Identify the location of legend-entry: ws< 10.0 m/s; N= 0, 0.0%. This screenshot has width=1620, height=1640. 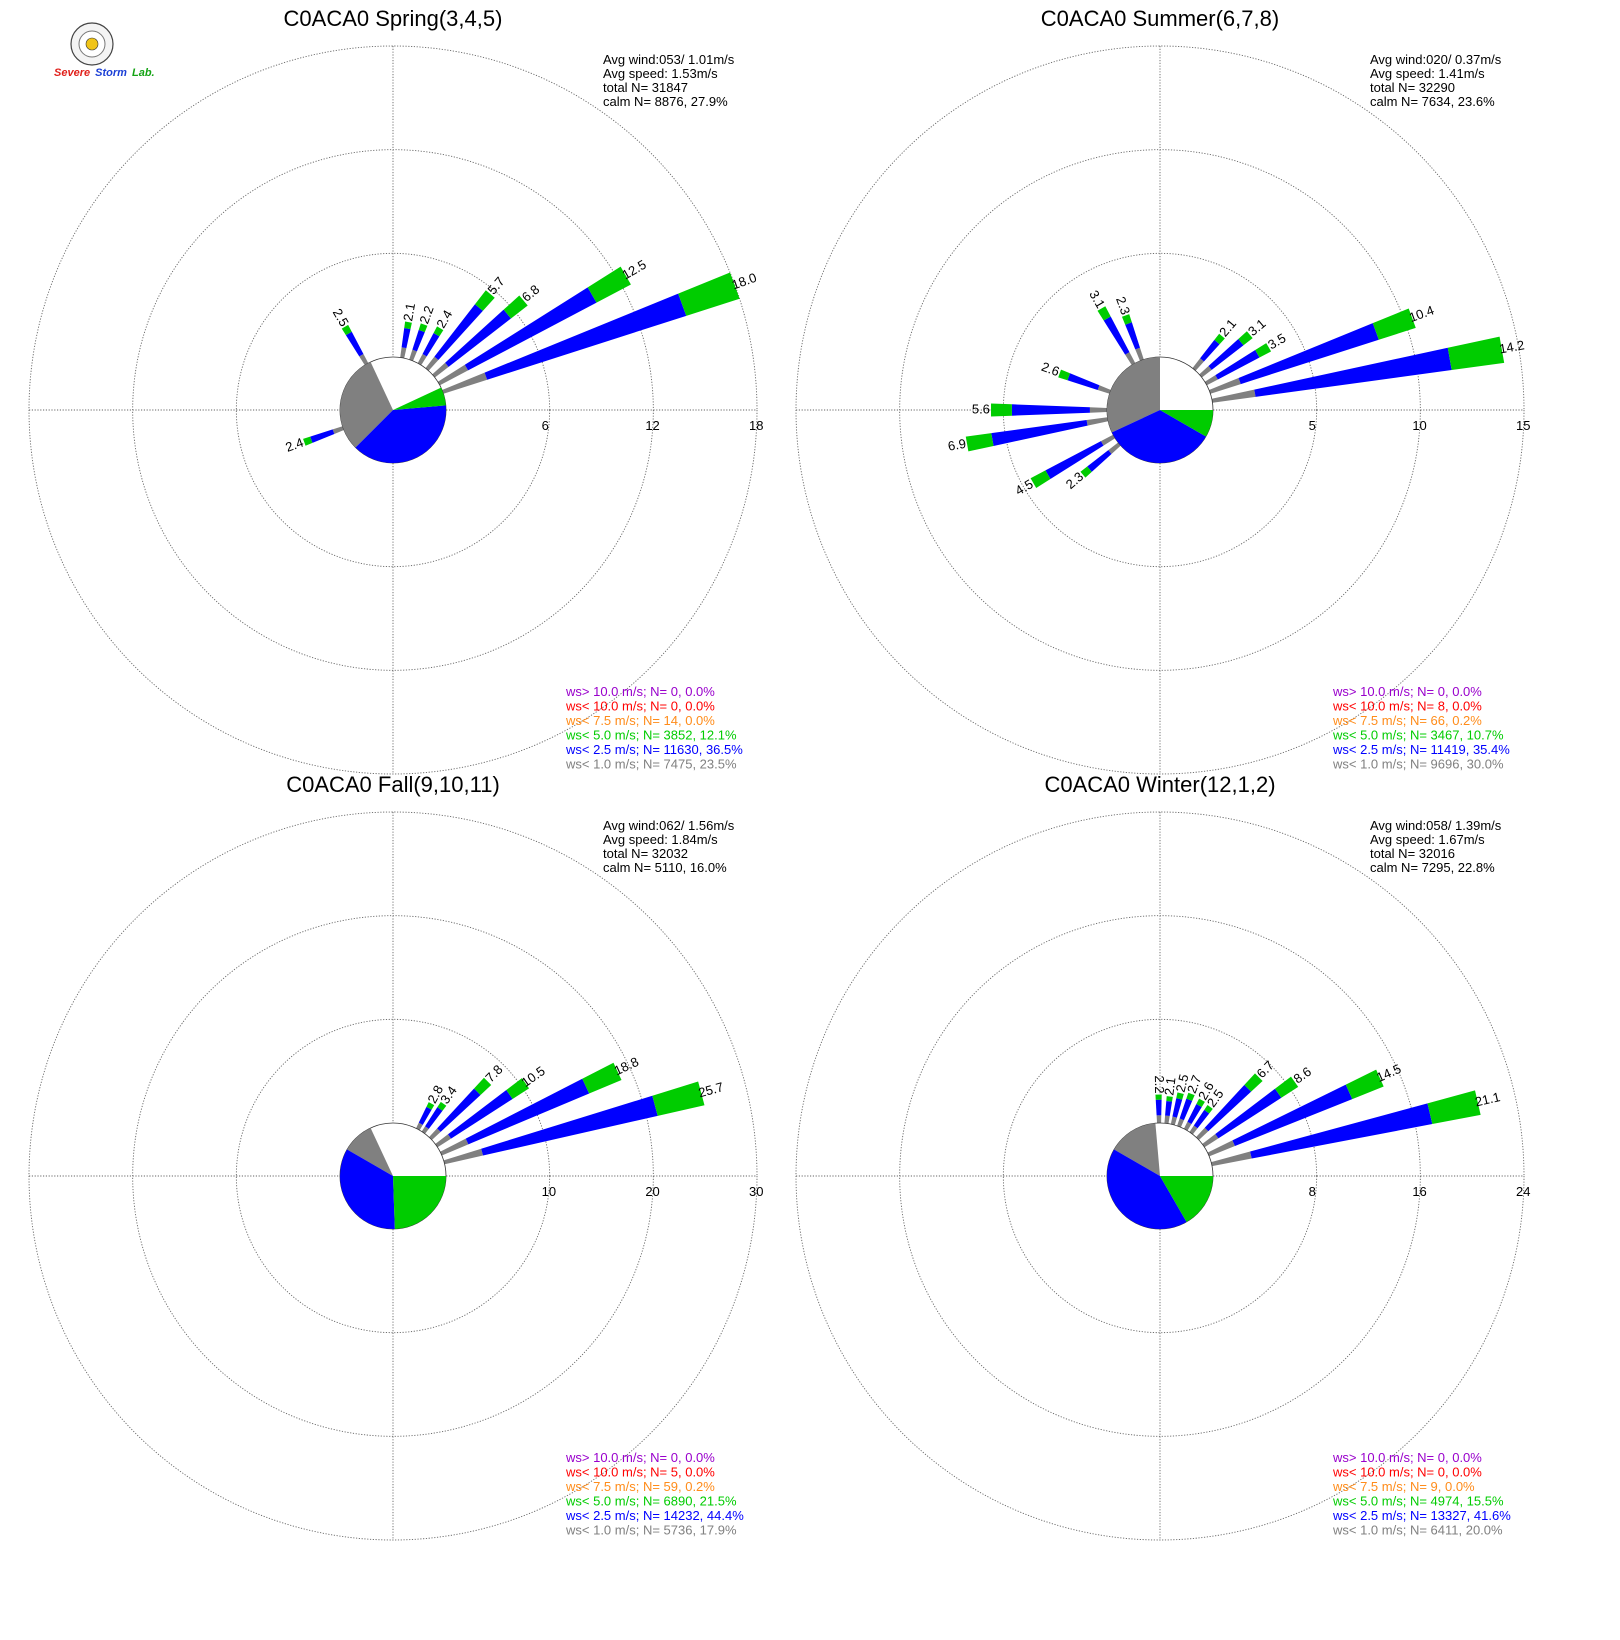
(640, 706).